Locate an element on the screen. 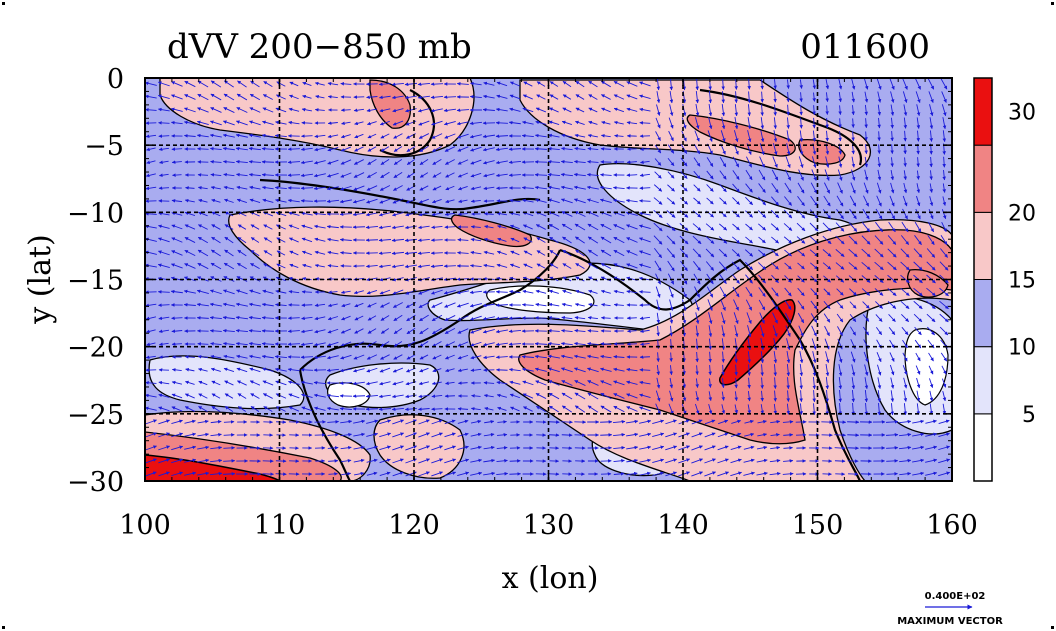 This screenshot has width=1056, height=631. vector-legend-label: MAXIMUM VECTOR is located at coordinates (950, 621).